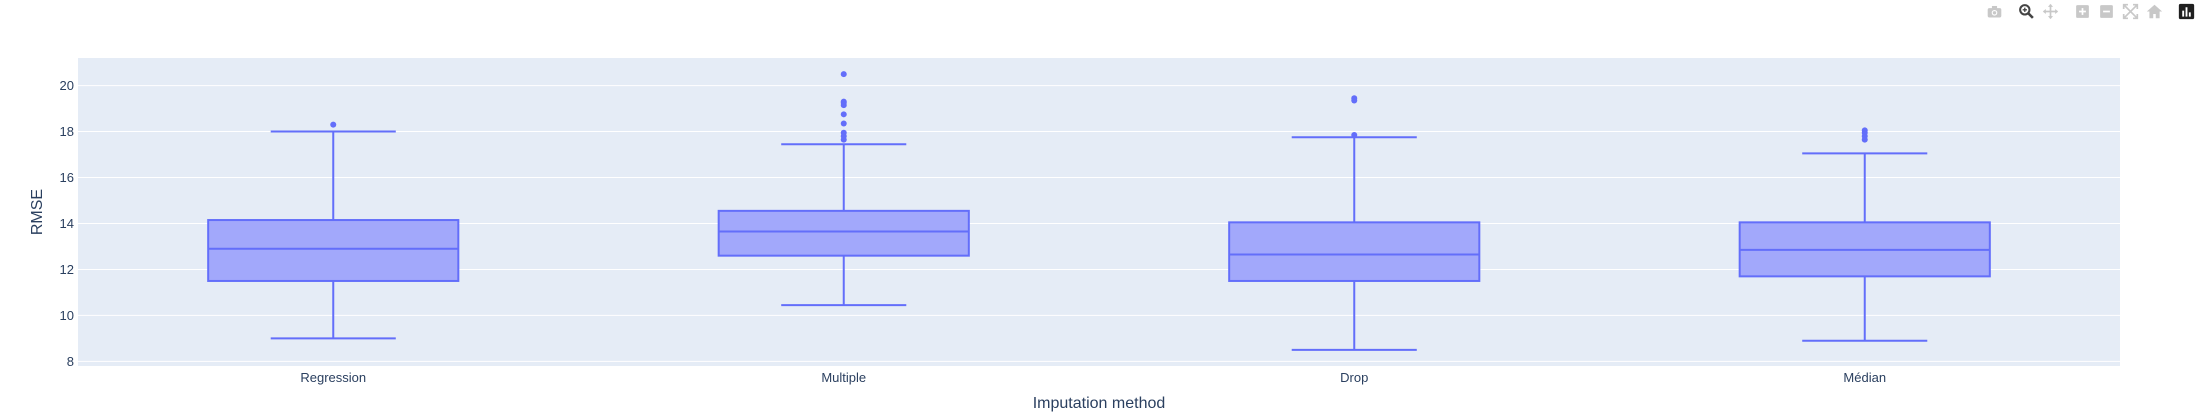  I want to click on plotly-logo-icon, so click(2186, 11).